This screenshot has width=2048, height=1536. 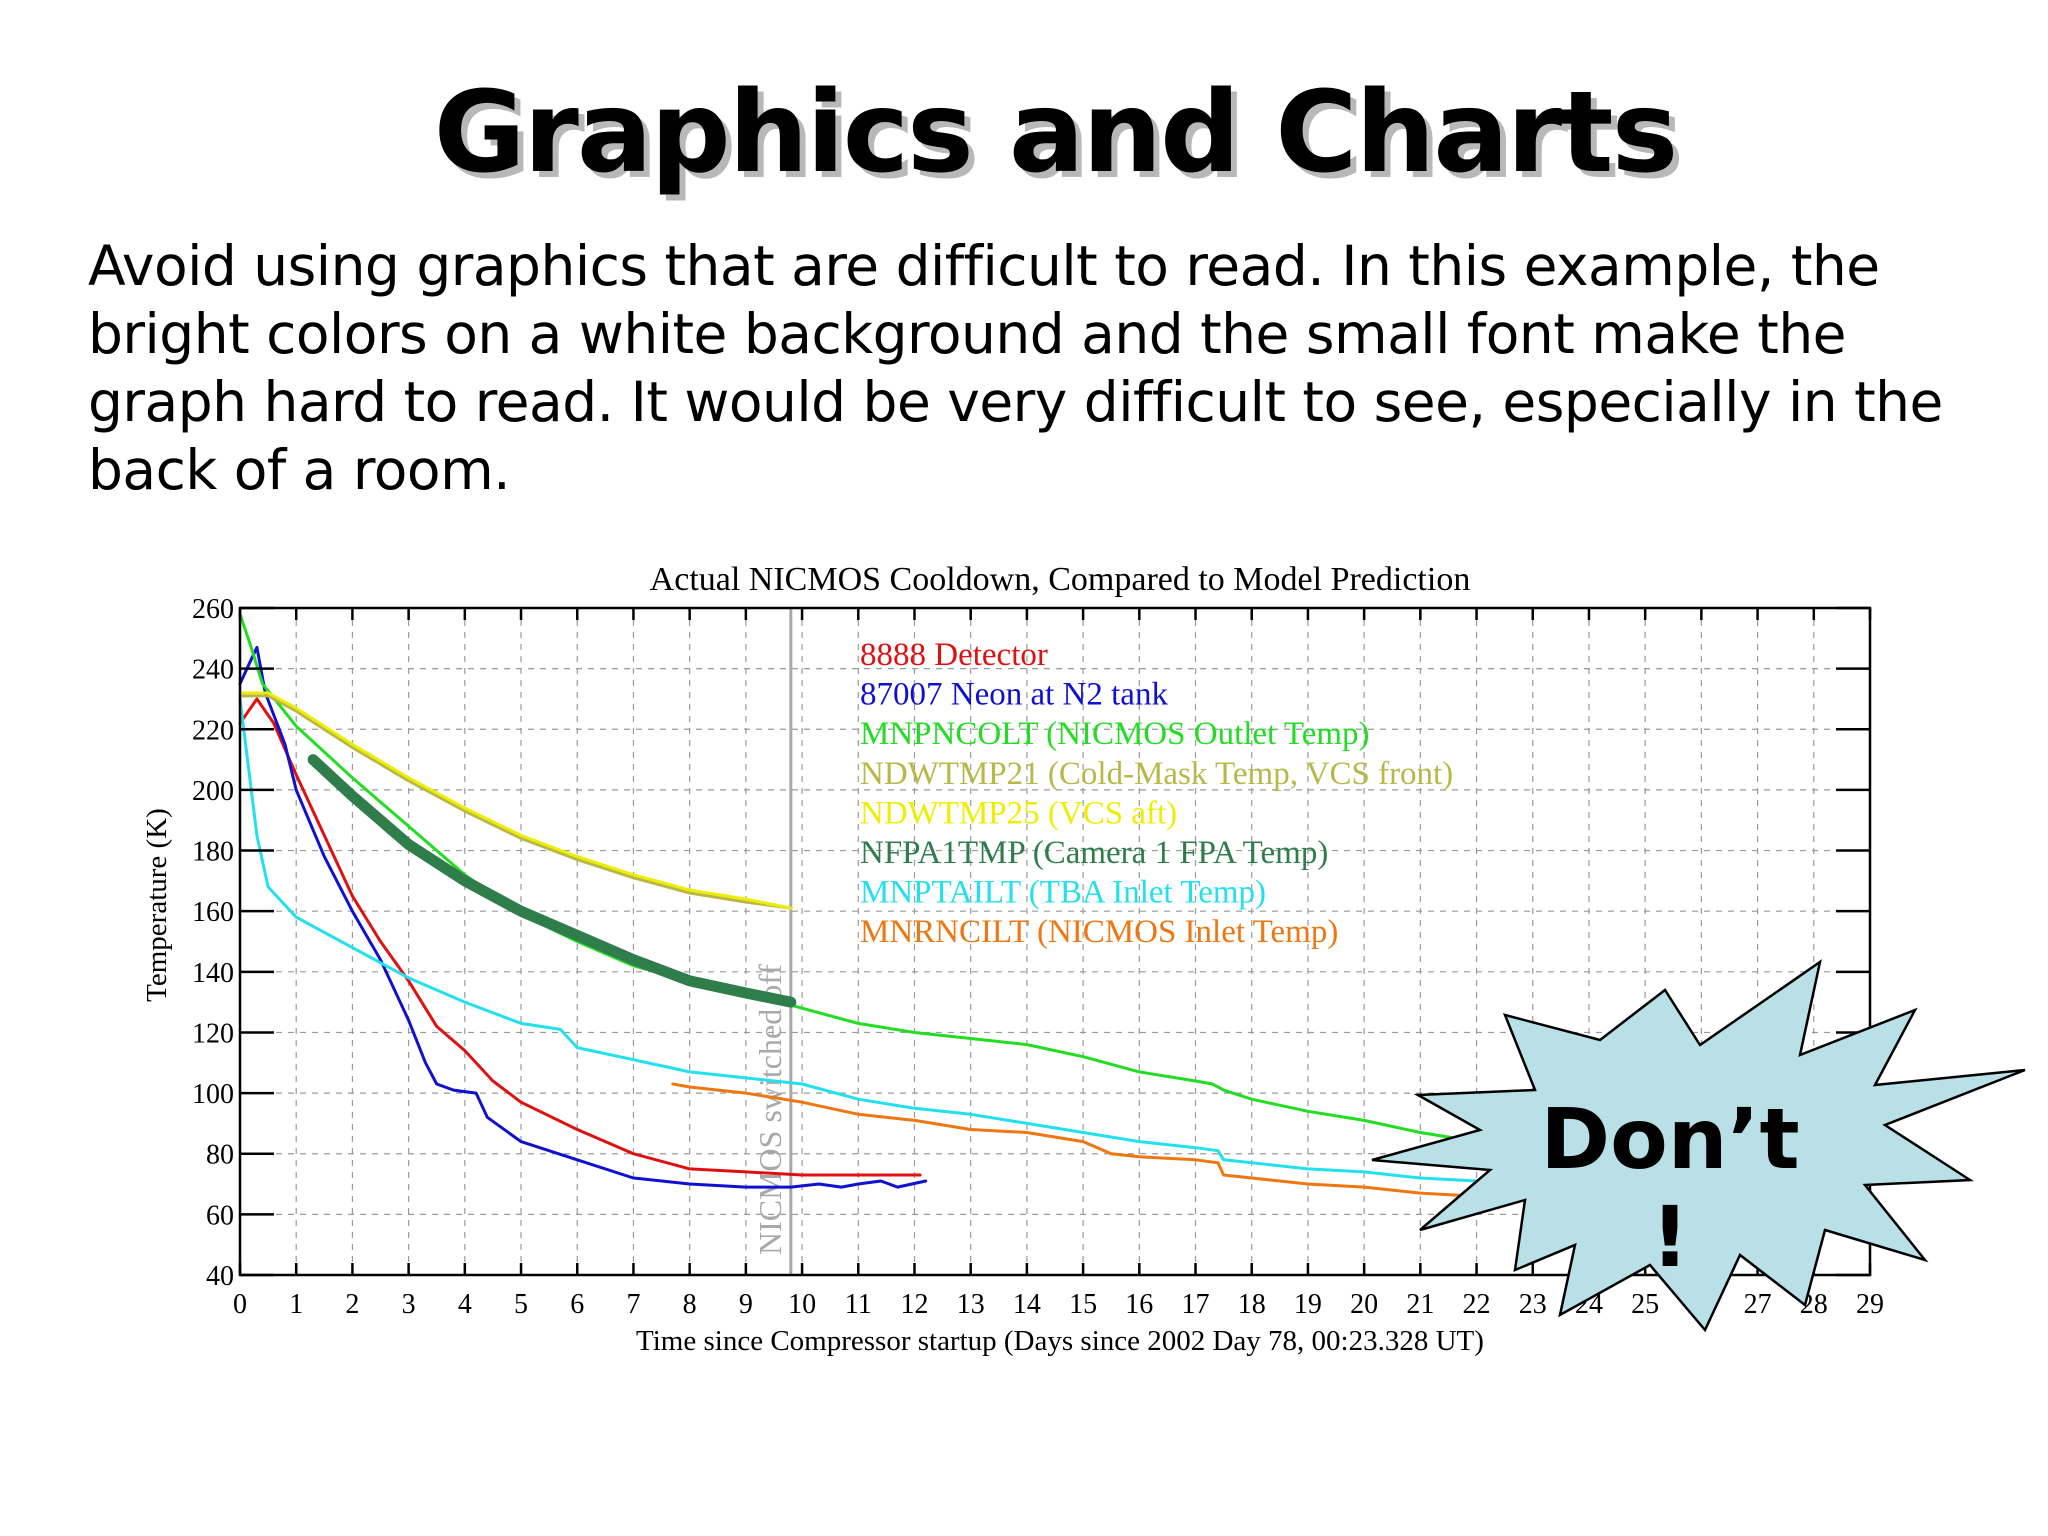 I want to click on x-tick-label: 8, so click(x=690, y=1304).